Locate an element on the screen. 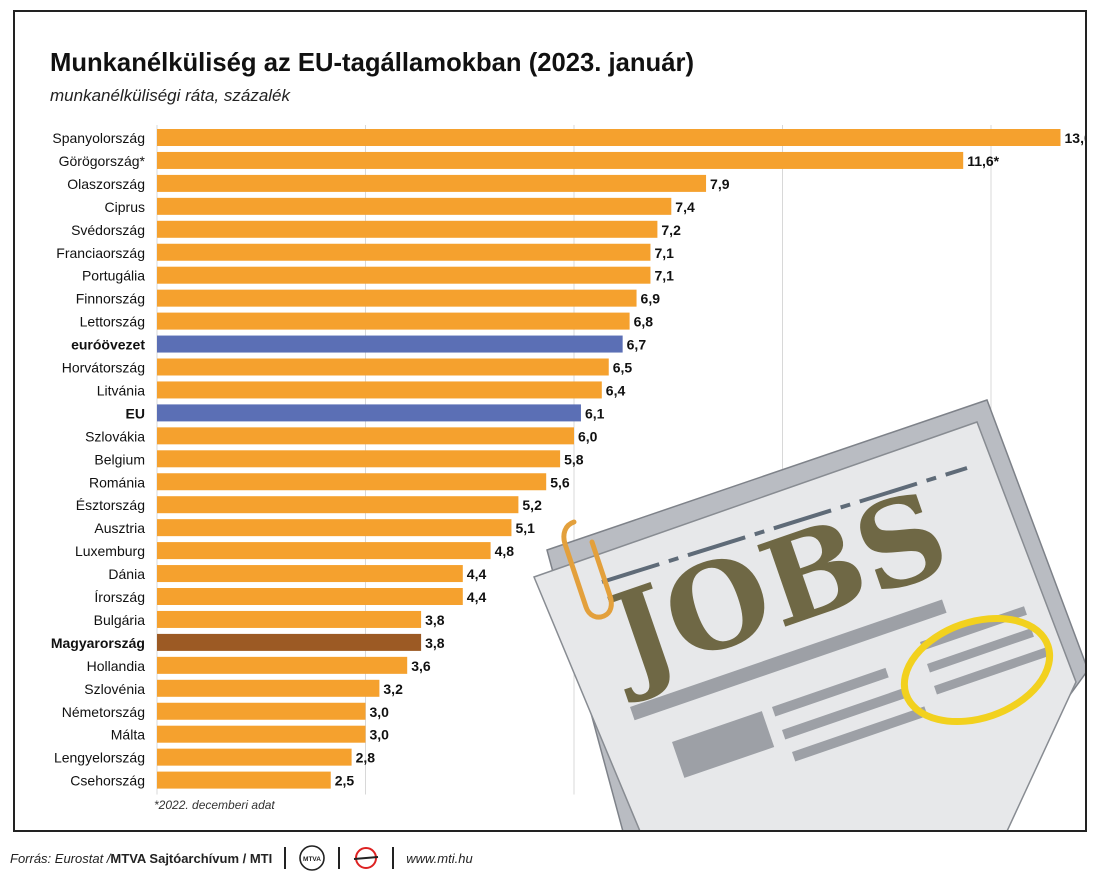  value-label-12: 6,1 is located at coordinates (595, 413).